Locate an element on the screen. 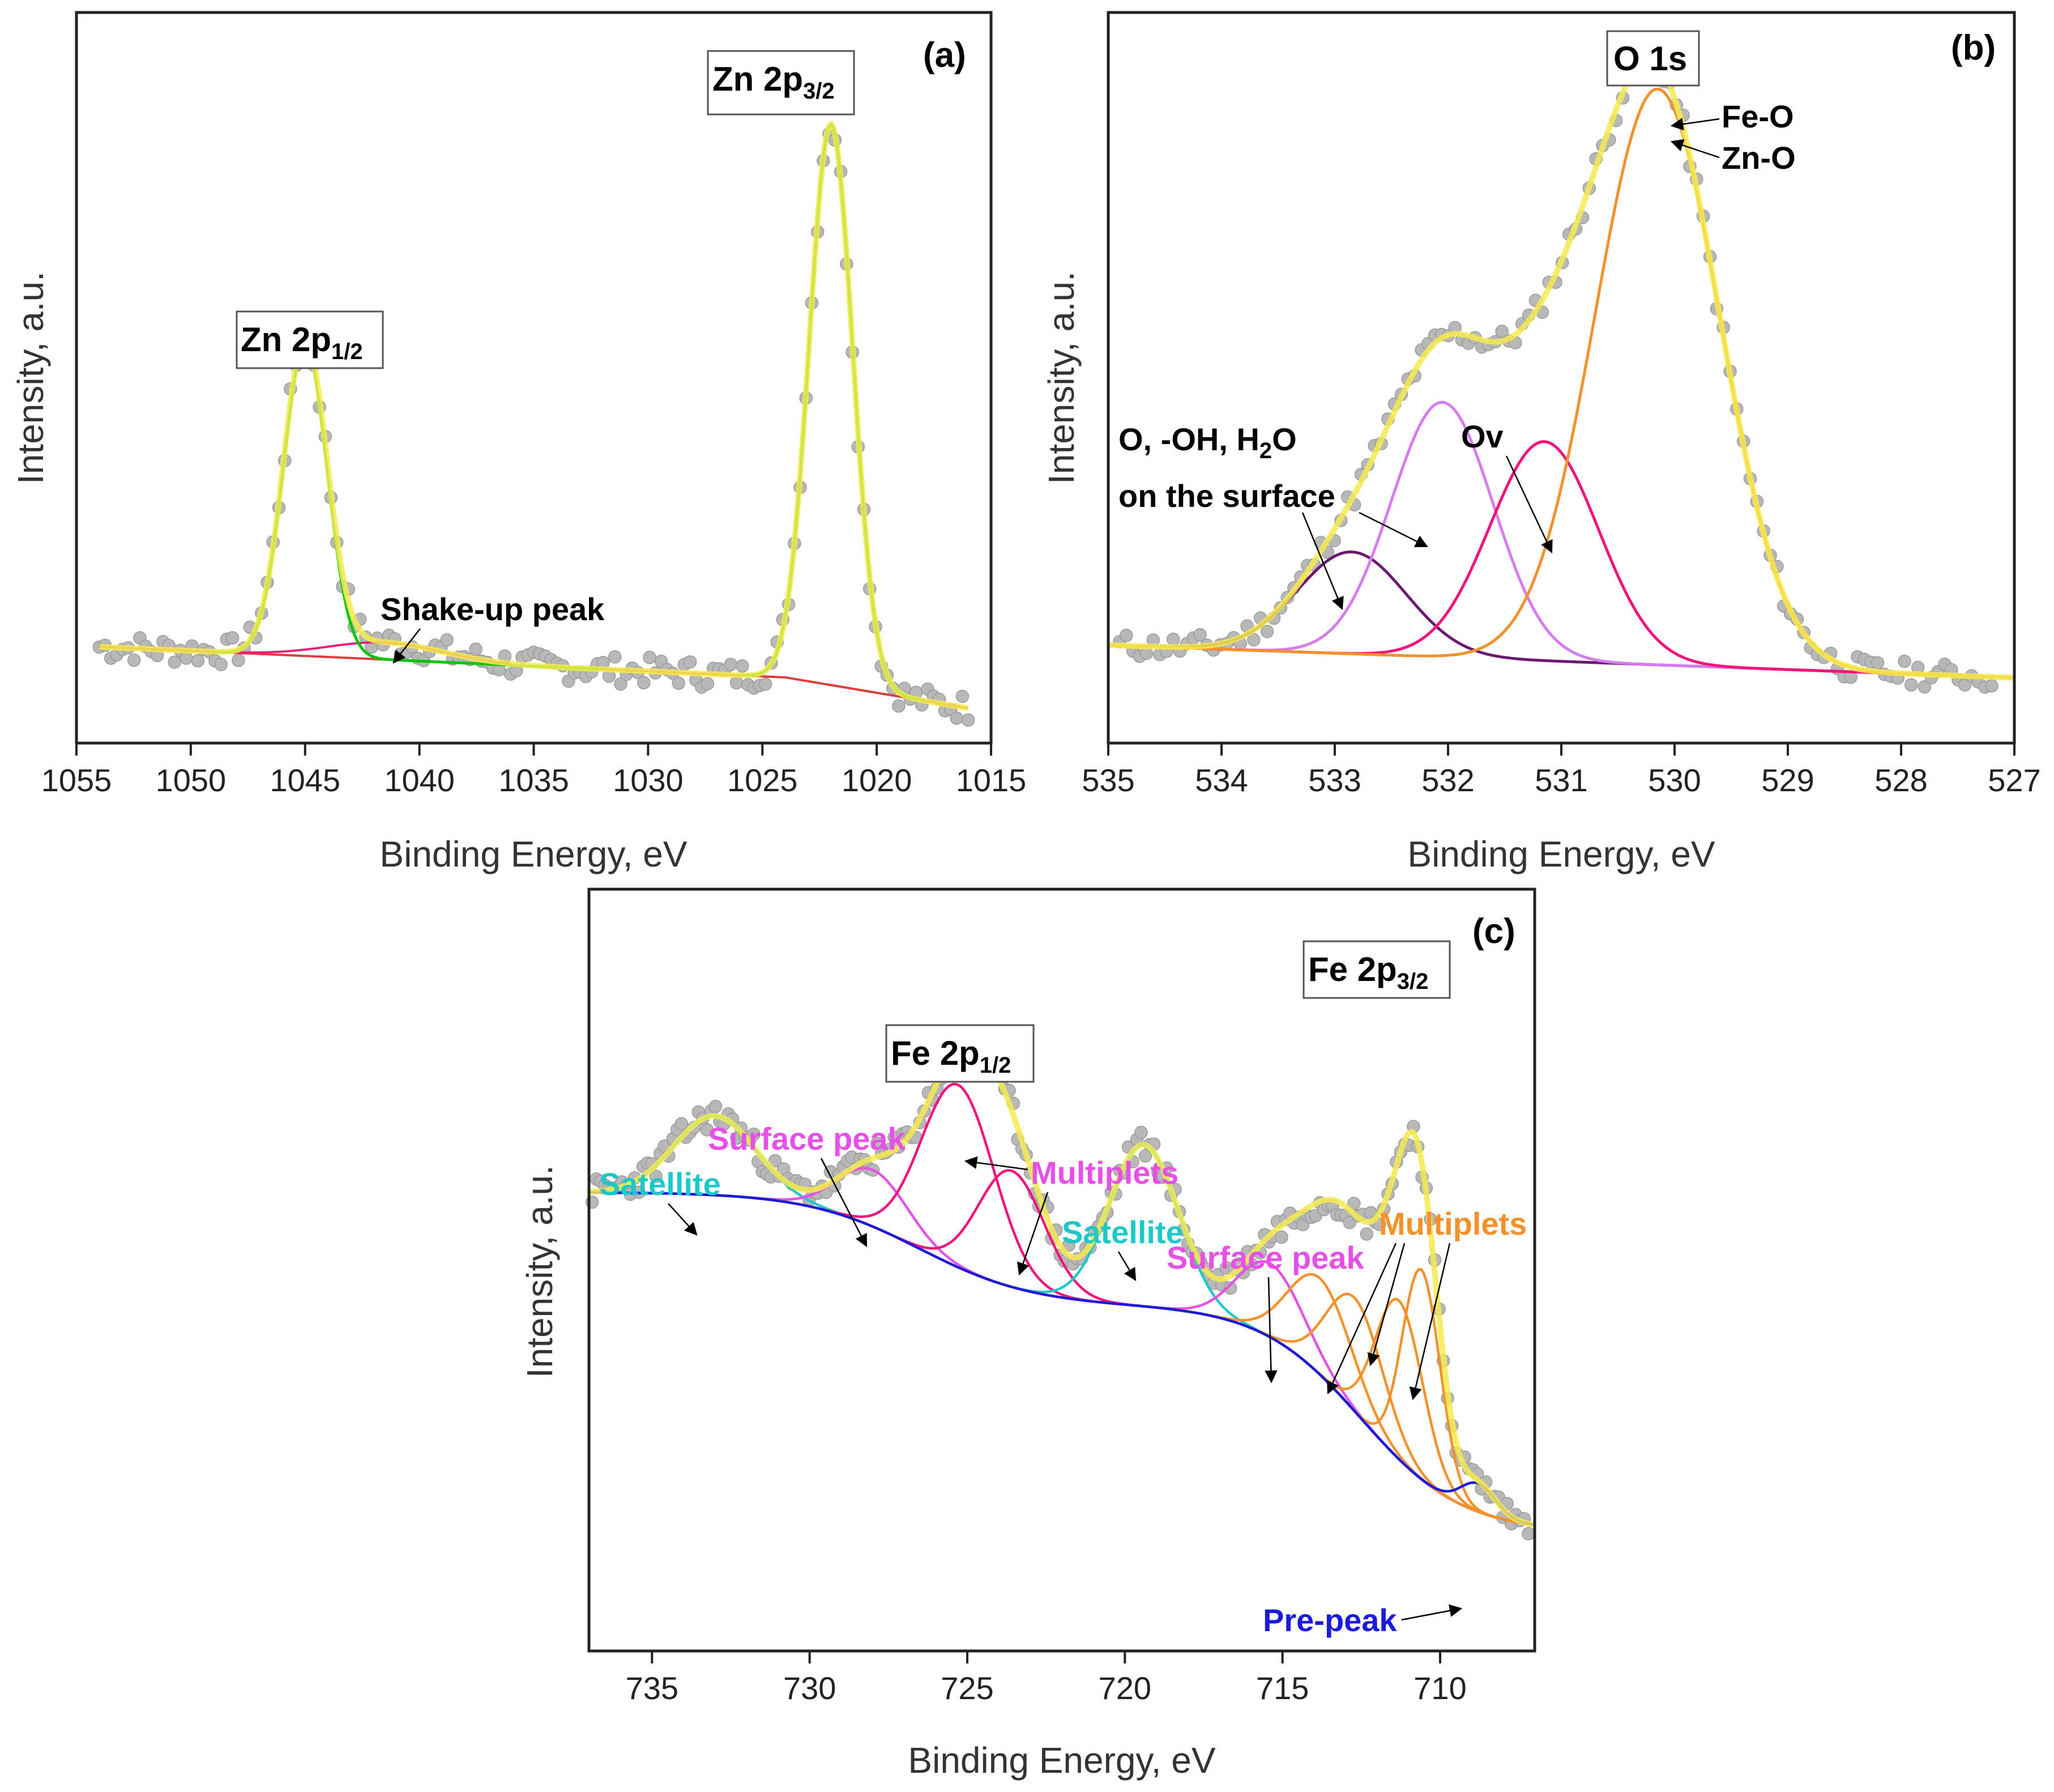  panel-c-envelope-line is located at coordinates (1061, 1285).